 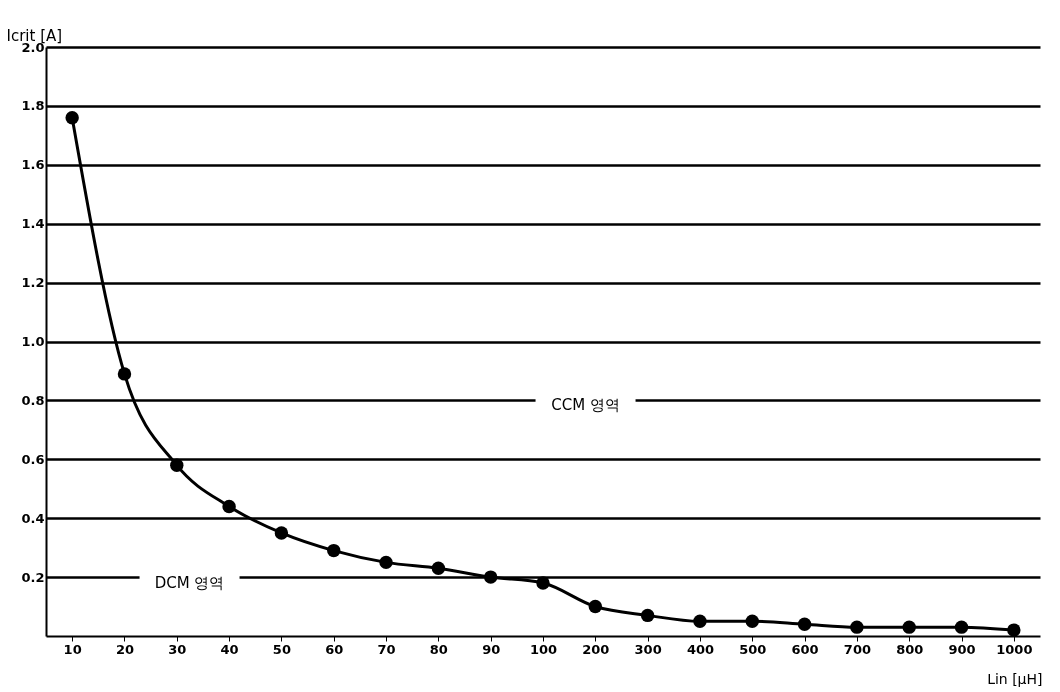 What do you see at coordinates (33, 224) in the screenshot?
I see `y-tick-label: 1.4` at bounding box center [33, 224].